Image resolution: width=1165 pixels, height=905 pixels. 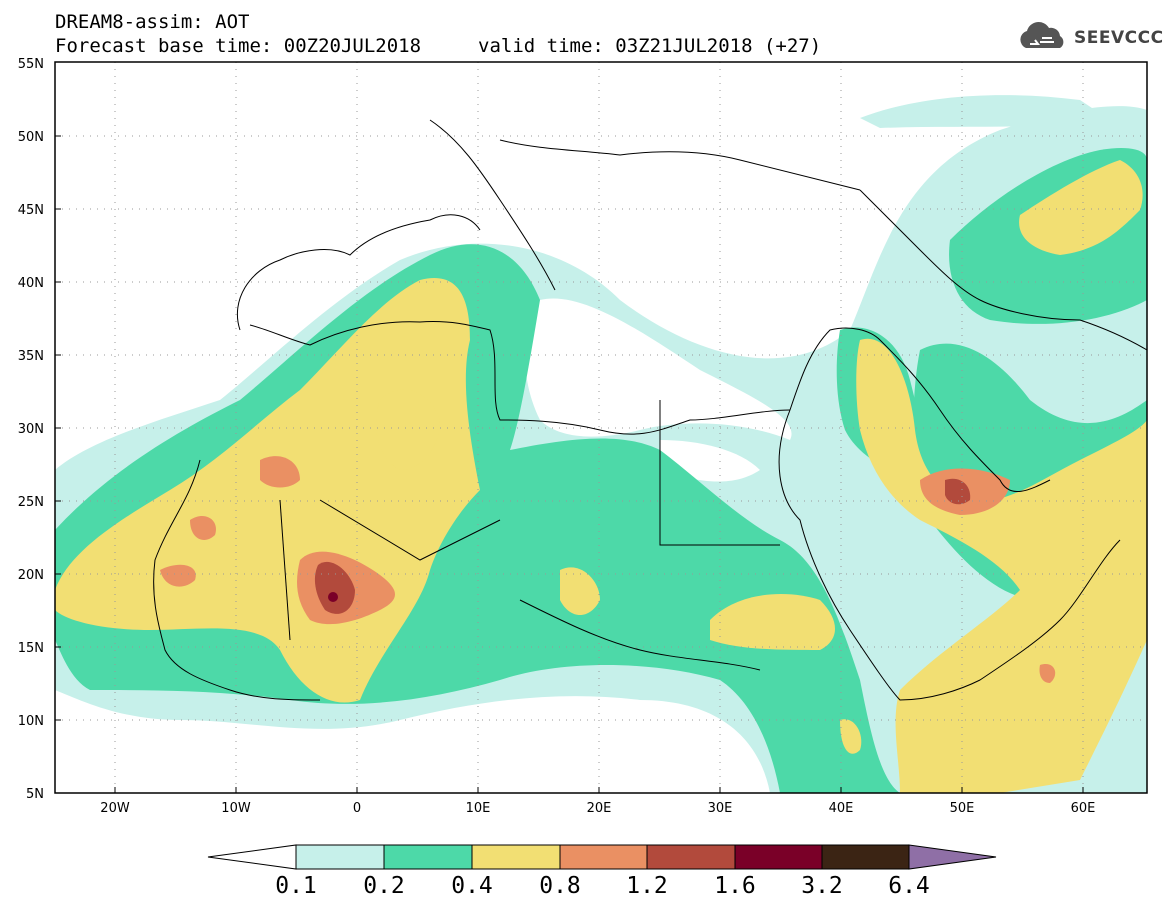 What do you see at coordinates (1083, 808) in the screenshot?
I see `lon-label: 60E` at bounding box center [1083, 808].